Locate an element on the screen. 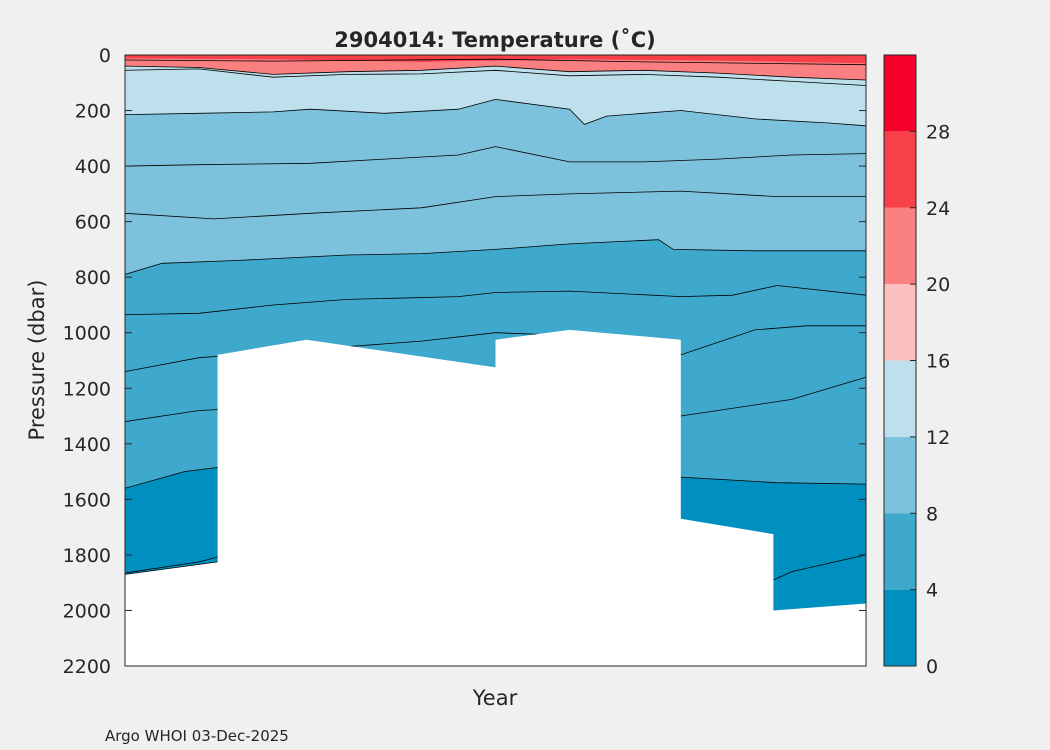 This screenshot has width=1050, height=750. y-tick-label: 2000 is located at coordinates (87, 611).